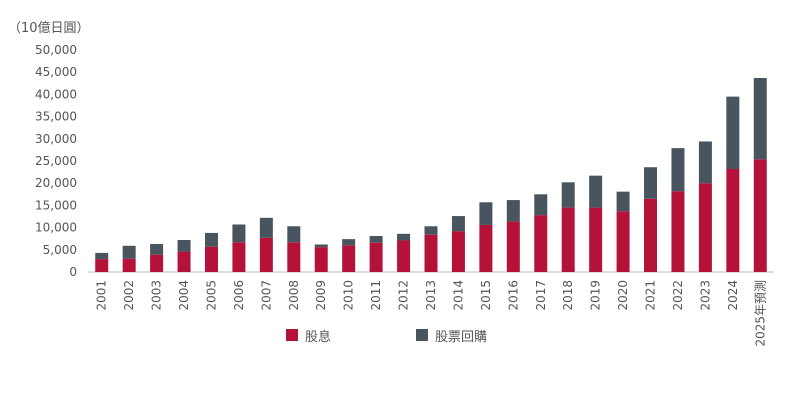 This screenshot has width=809, height=407. I want to click on legend-label-dividends: 股息, so click(318, 337).